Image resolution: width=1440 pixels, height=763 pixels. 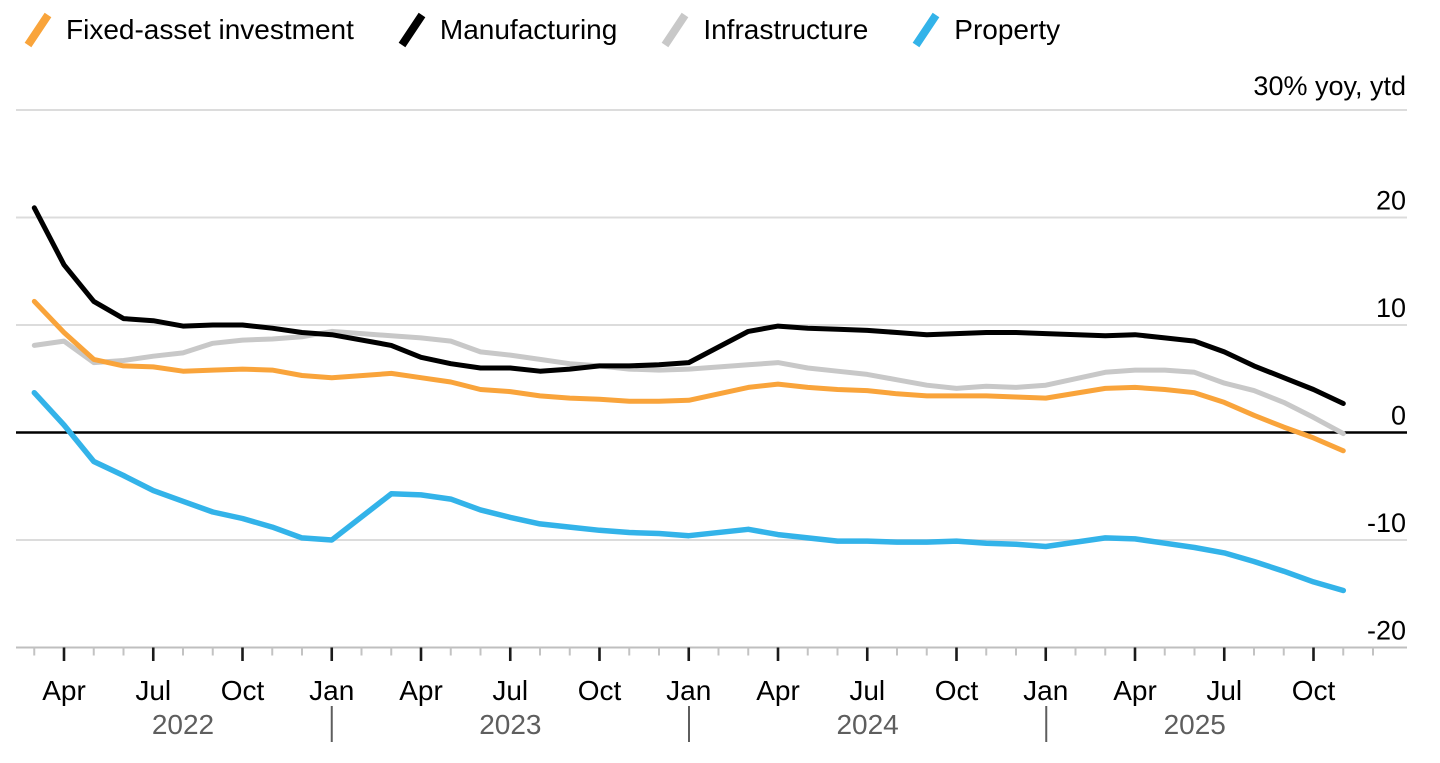 I want to click on y-tick-label: 0, so click(x=1398, y=416).